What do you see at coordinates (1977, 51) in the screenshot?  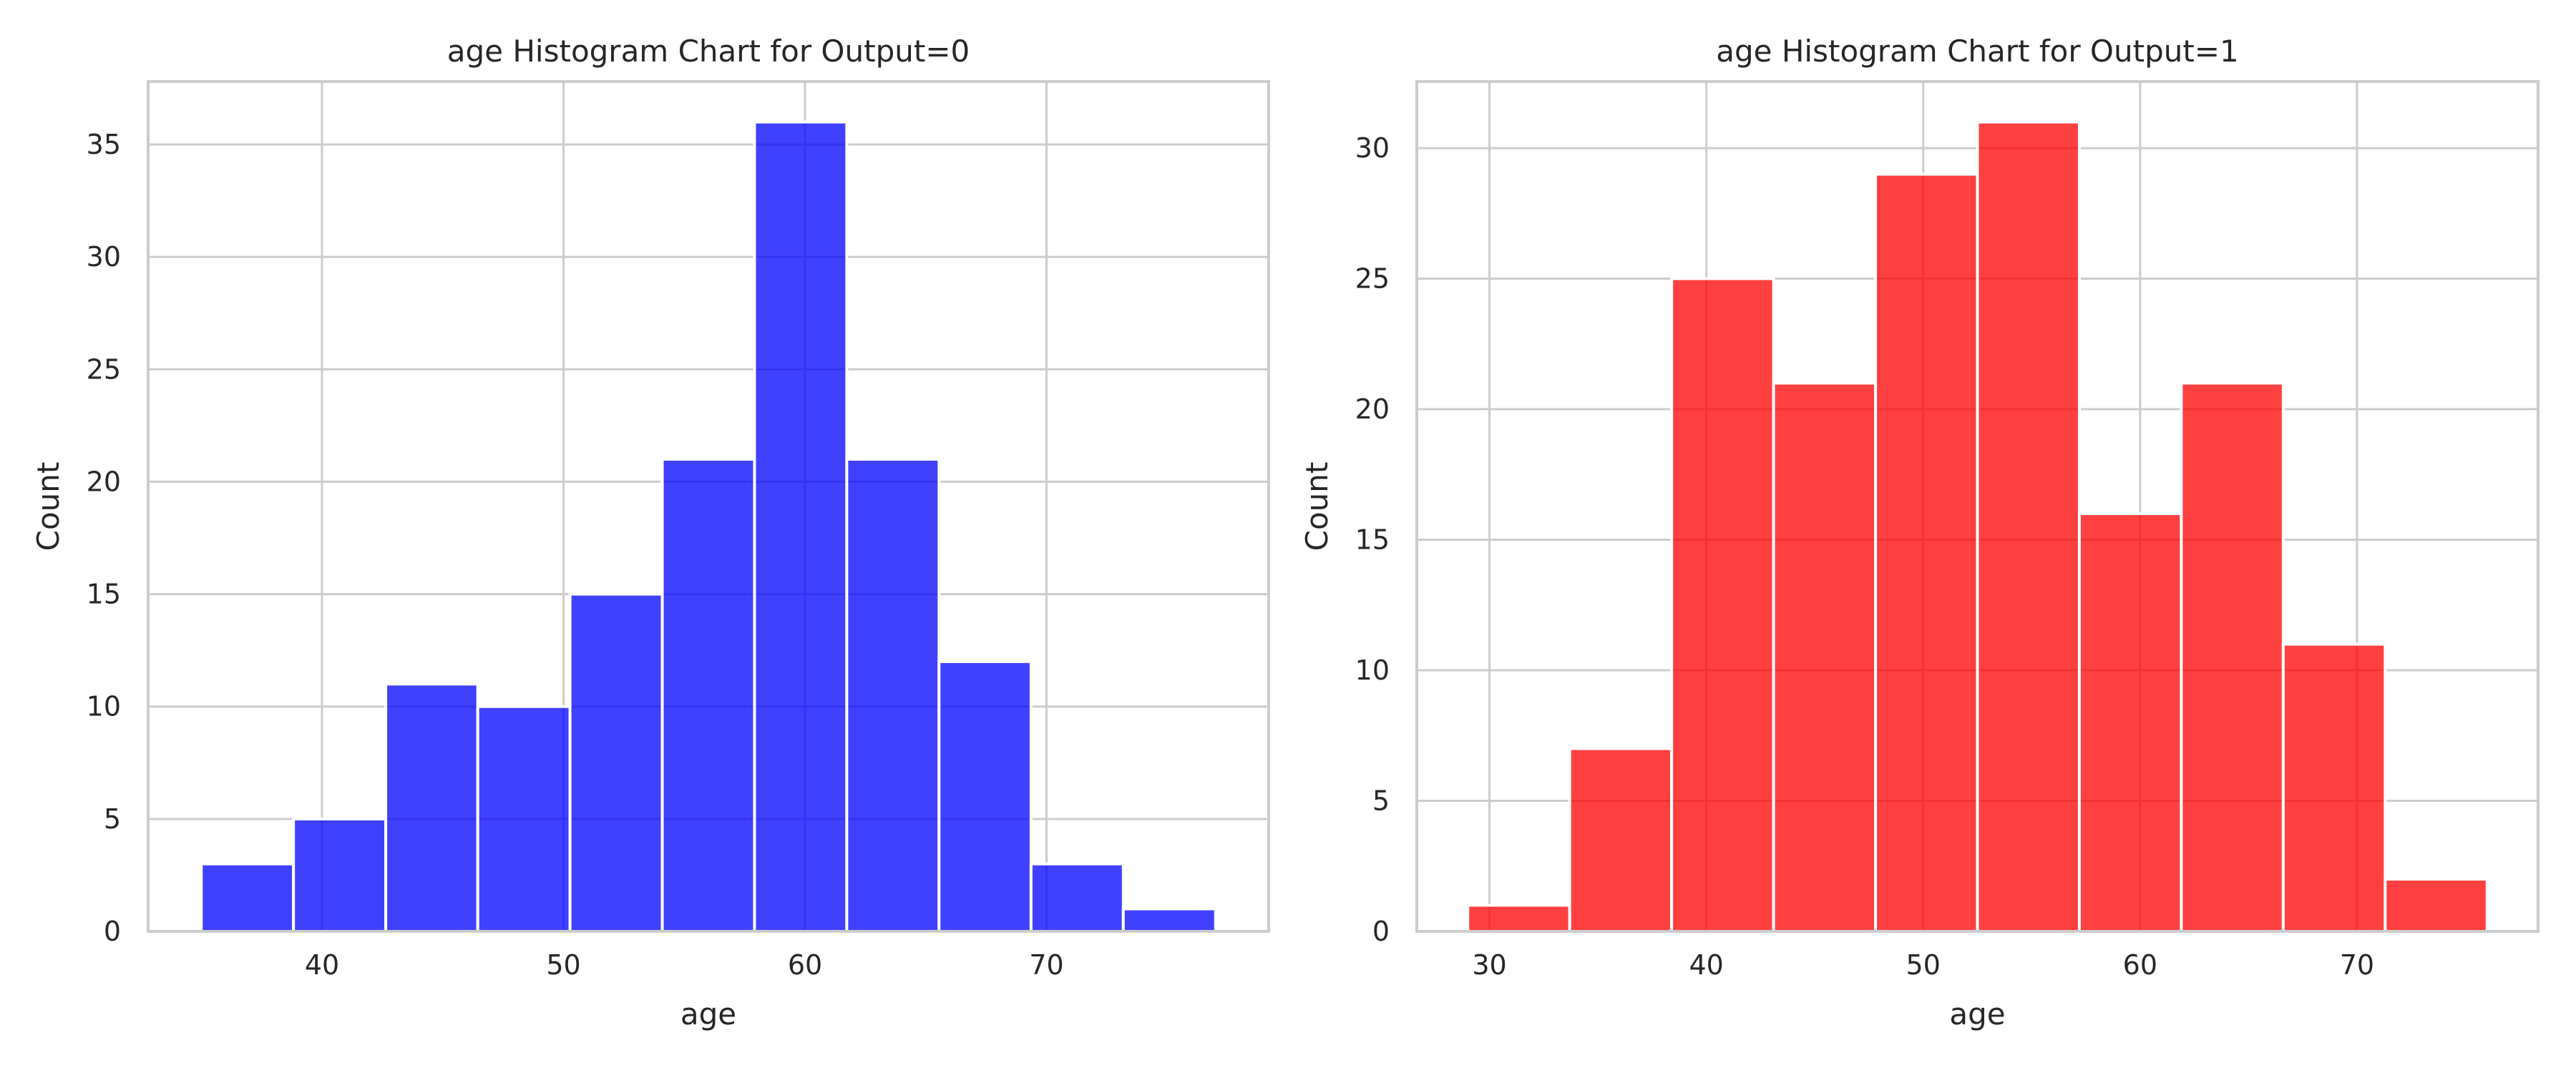 I see `chart-title: age Histogram Chart for Output=1` at bounding box center [1977, 51].